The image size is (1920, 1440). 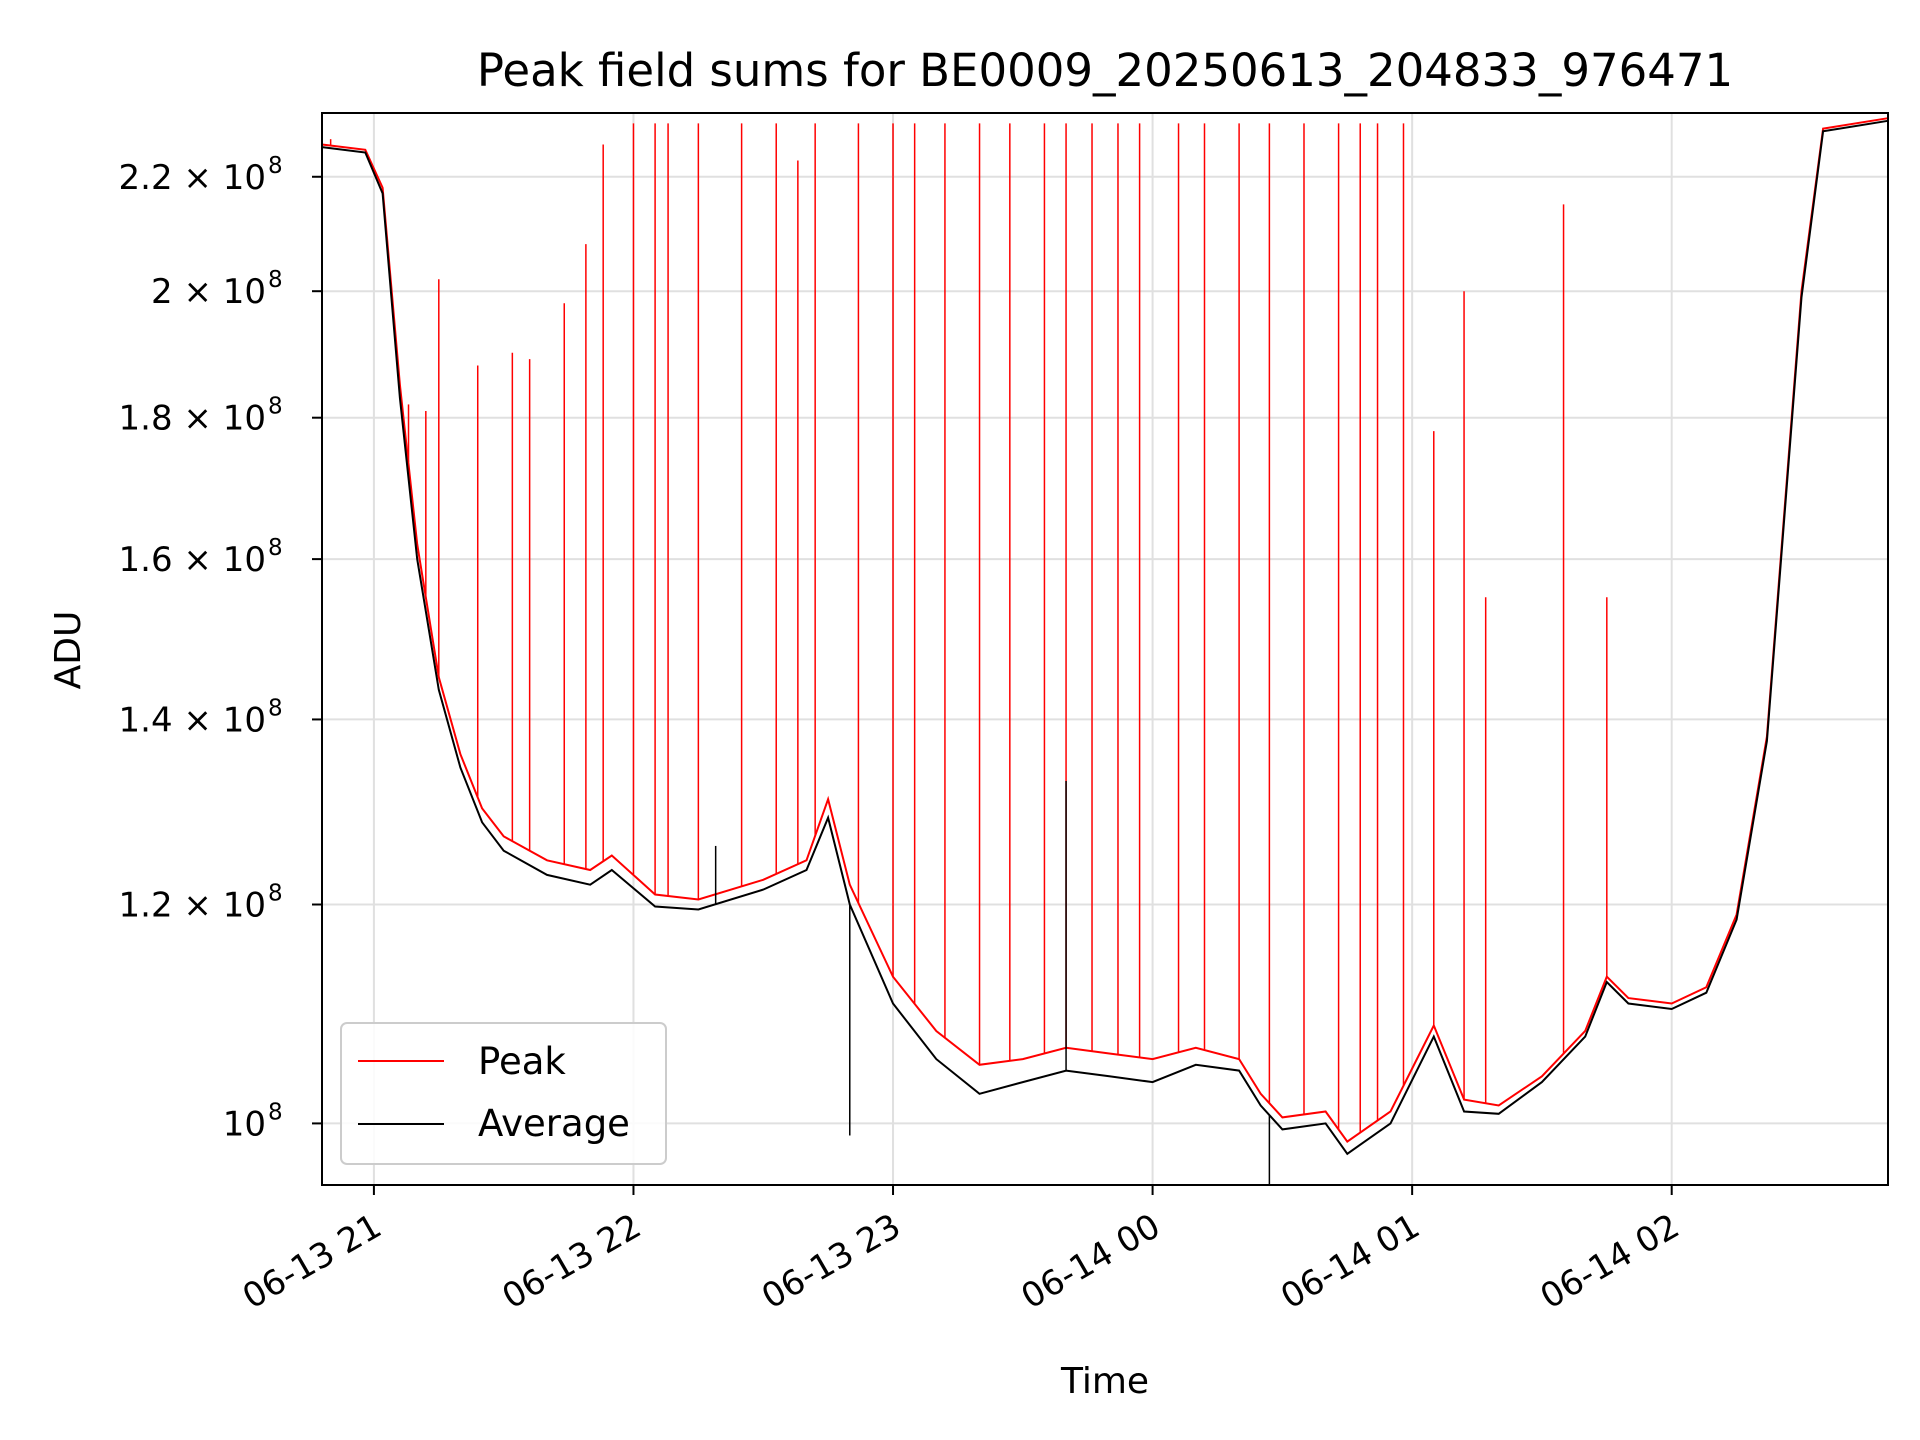 I want to click on y-tick-label: 10, so click(x=244, y=1124).